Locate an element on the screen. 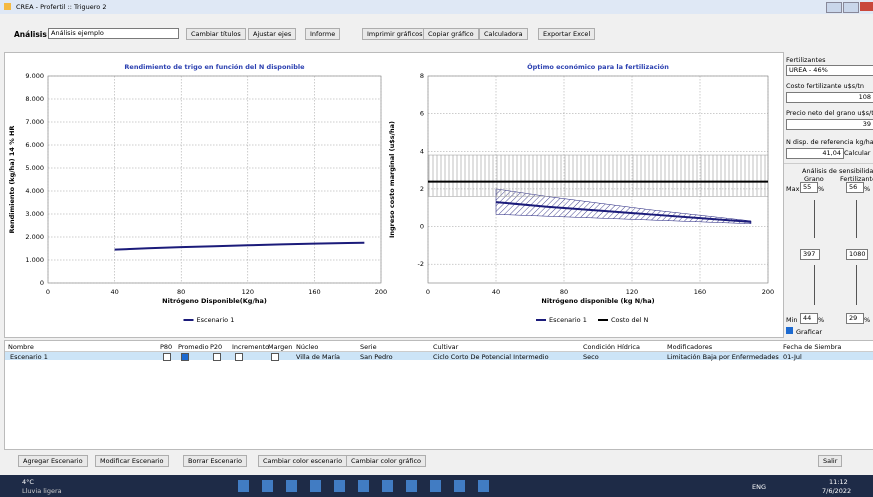 Image resolution: width=873 pixels, height=497 pixels. legend-label: Escenario 1 is located at coordinates (568, 320).